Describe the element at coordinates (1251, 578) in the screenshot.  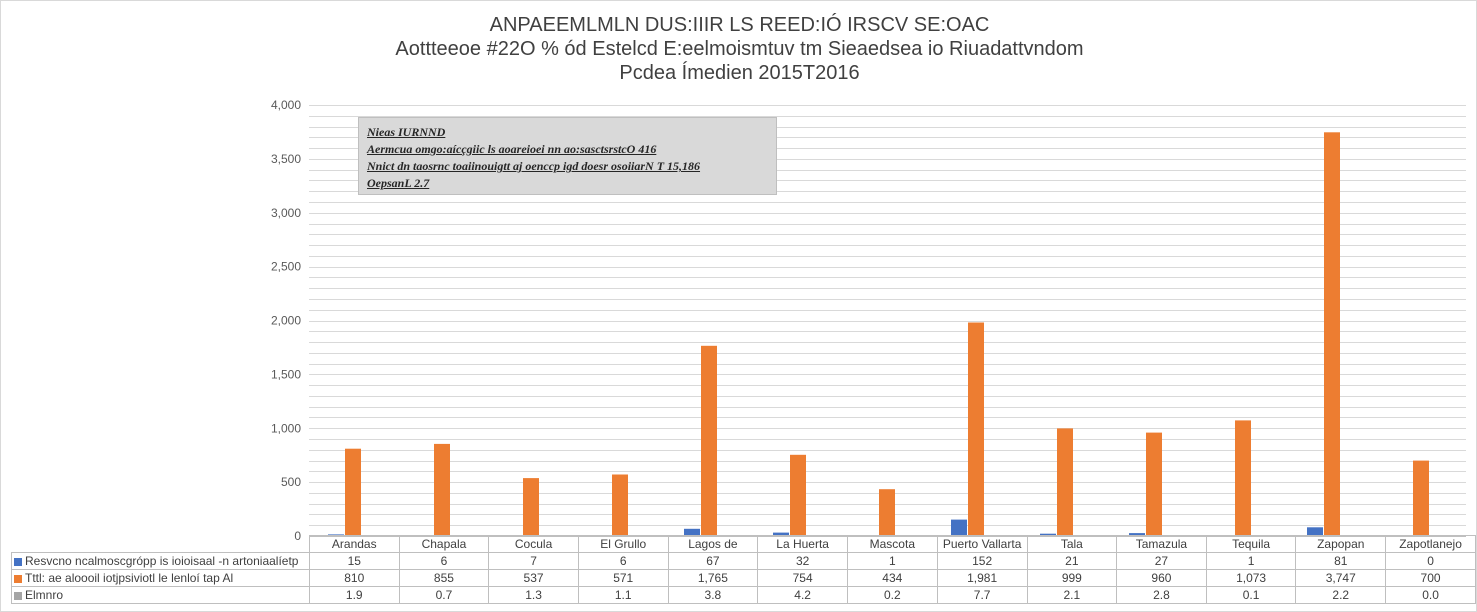
I see `data-label: 1,073` at that location.